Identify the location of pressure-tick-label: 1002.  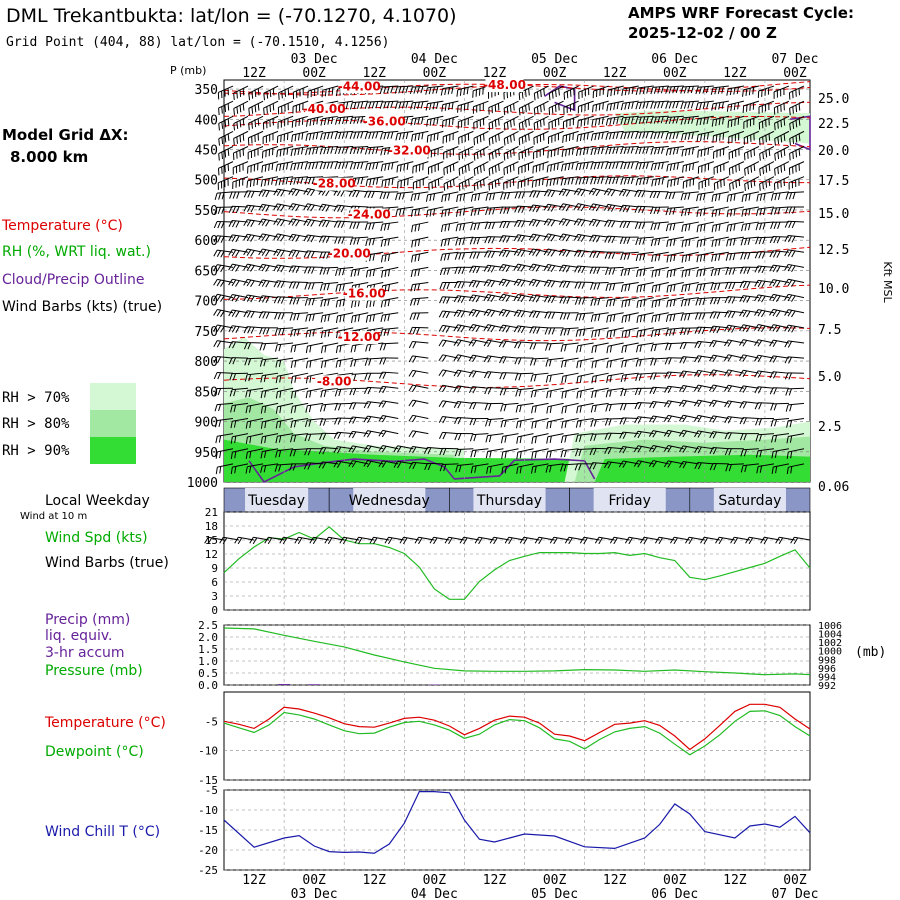
(830, 643).